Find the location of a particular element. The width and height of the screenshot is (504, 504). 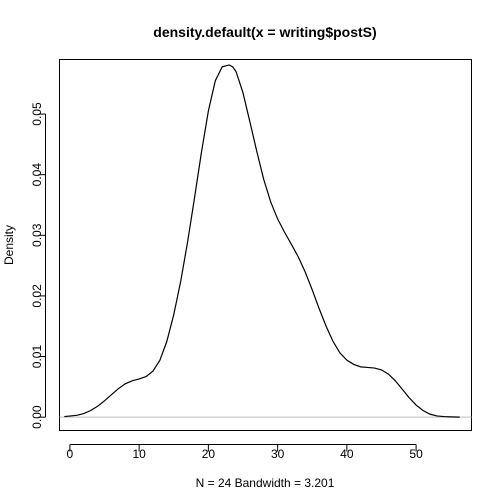

chart-title: density.default(x = writing$postS) is located at coordinates (264, 32).